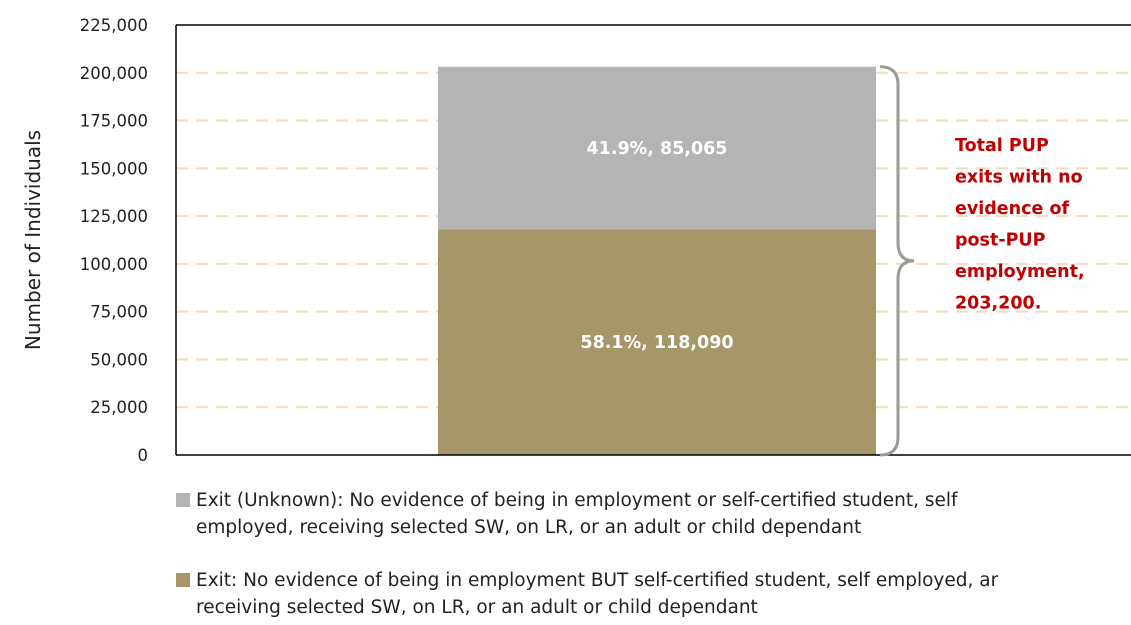 The width and height of the screenshot is (1131, 625). Describe the element at coordinates (114, 25) in the screenshot. I see `y-tick-label: 225,000` at that location.